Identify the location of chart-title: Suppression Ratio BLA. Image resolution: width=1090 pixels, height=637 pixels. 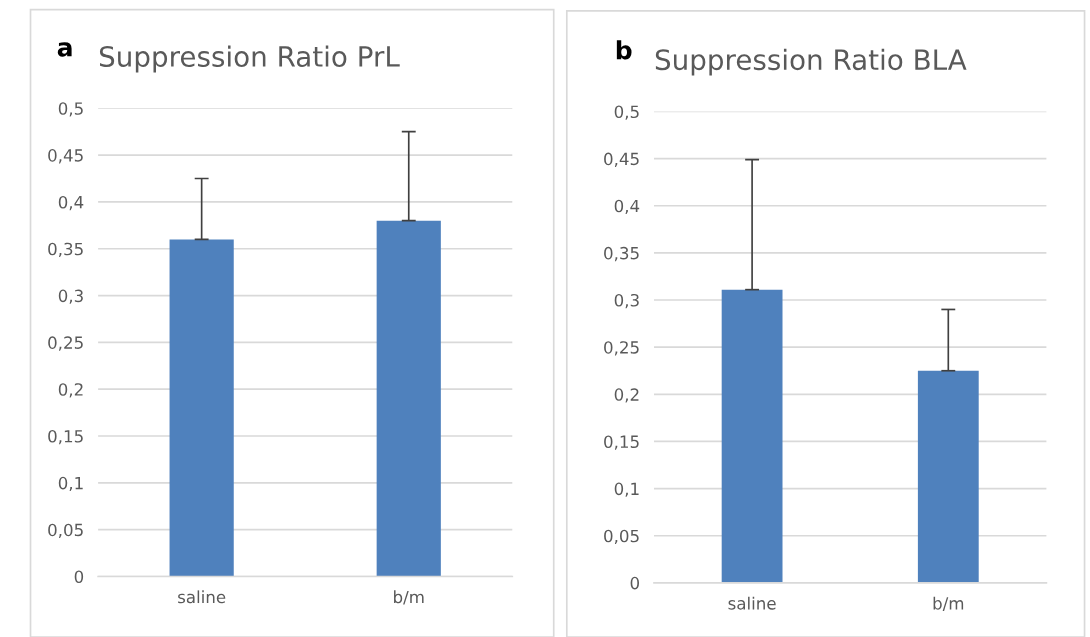
(811, 62).